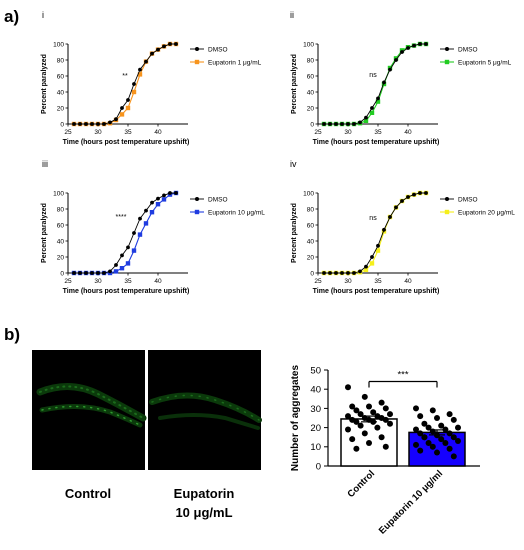 This screenshot has height=550, width=524. What do you see at coordinates (315, 409) in the screenshot?
I see `bar-y-tick-label: 30` at bounding box center [315, 409].